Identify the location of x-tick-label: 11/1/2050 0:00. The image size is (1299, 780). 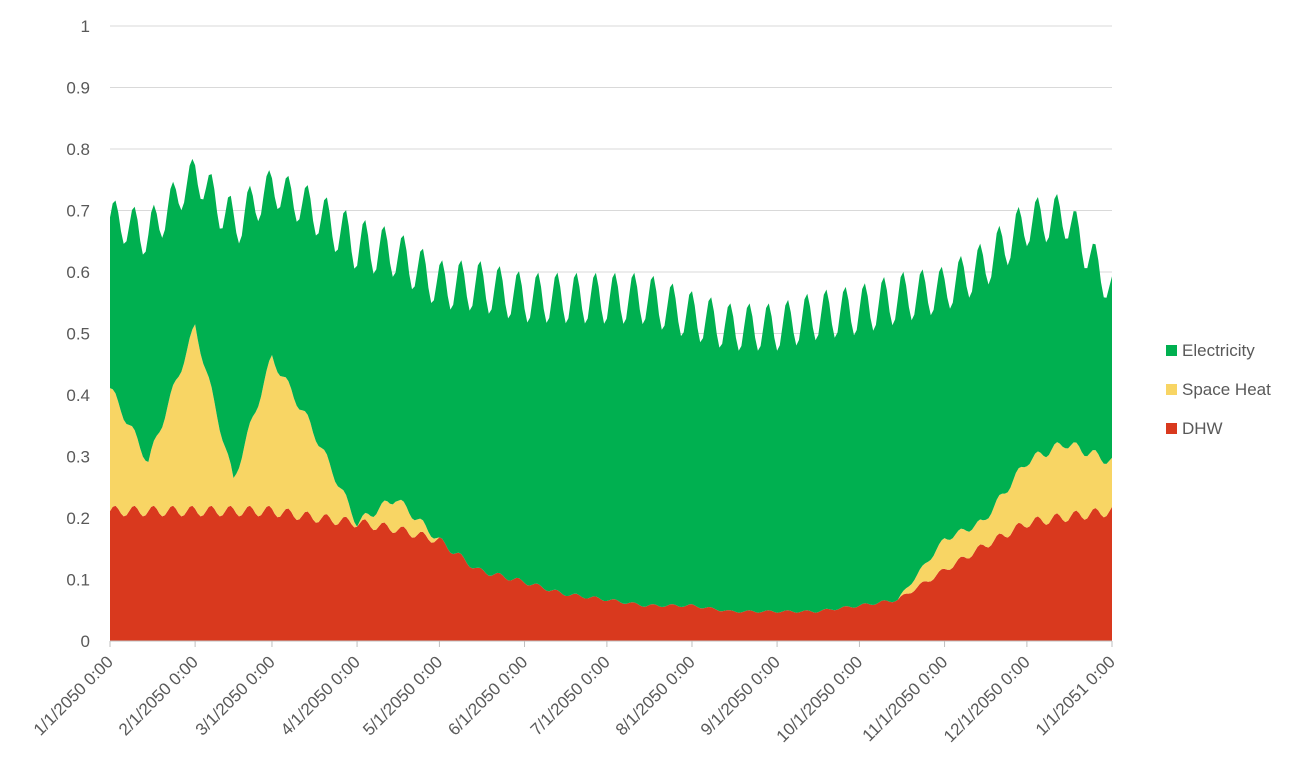
(905, 698).